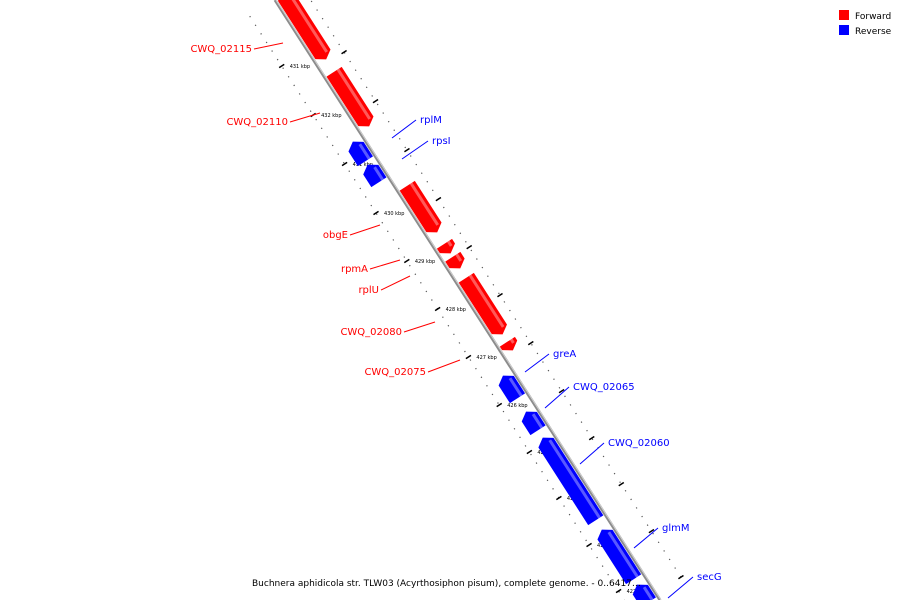 Image resolution: width=900 pixels, height=600 pixels. I want to click on gene-glmm, so click(619, 557).